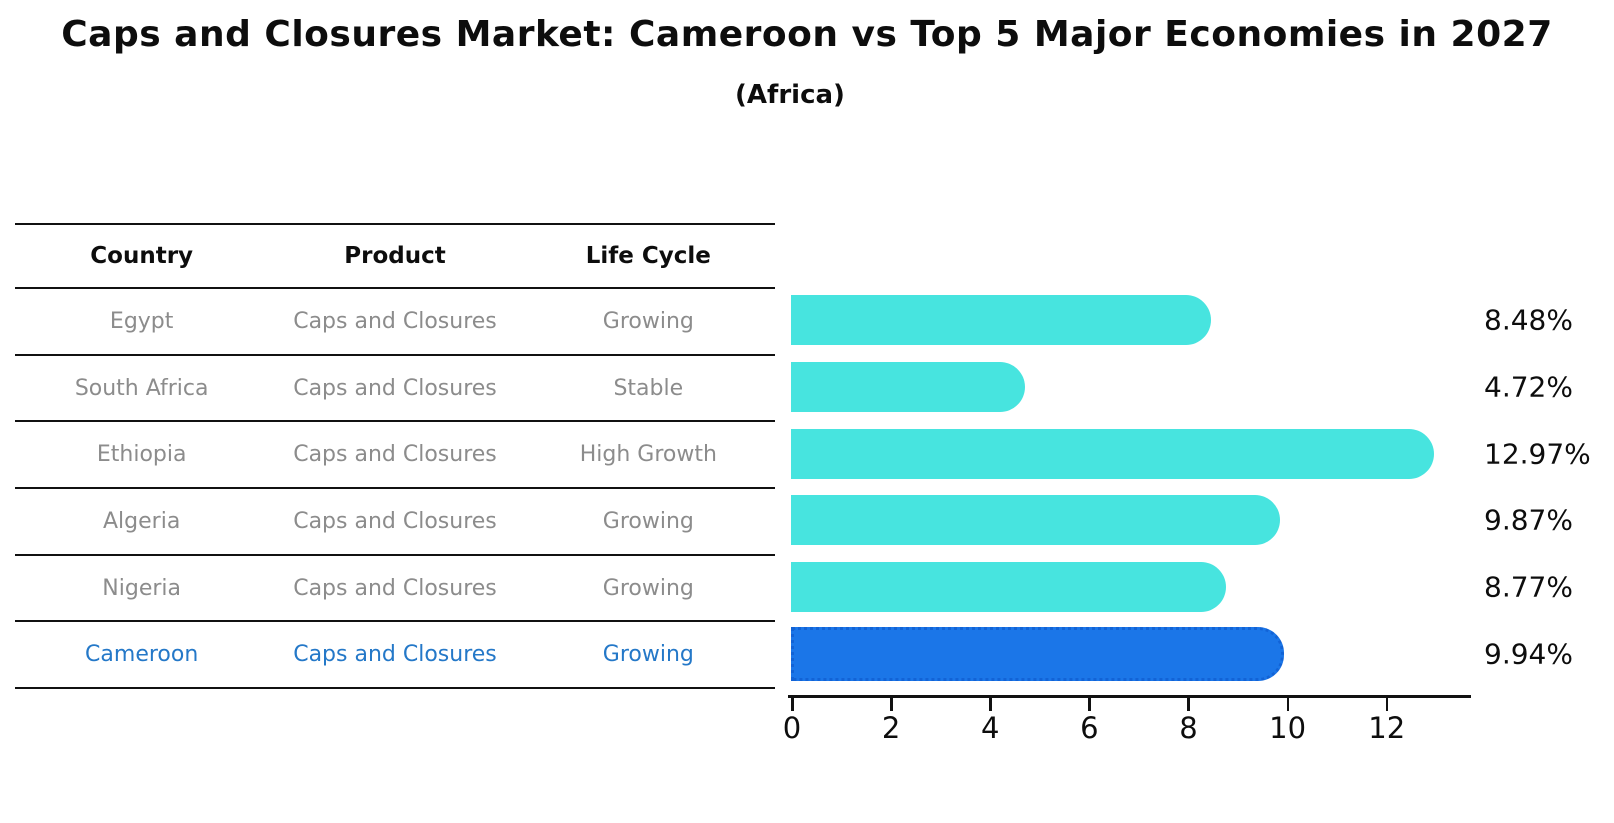  I want to click on bar-value-label: 9.94%, so click(1528, 654).